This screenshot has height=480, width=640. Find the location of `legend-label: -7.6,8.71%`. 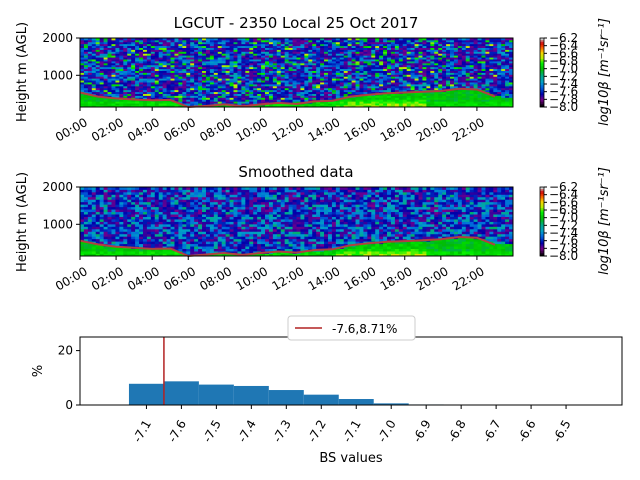

legend-label: -7.6,8.71% is located at coordinates (364, 329).